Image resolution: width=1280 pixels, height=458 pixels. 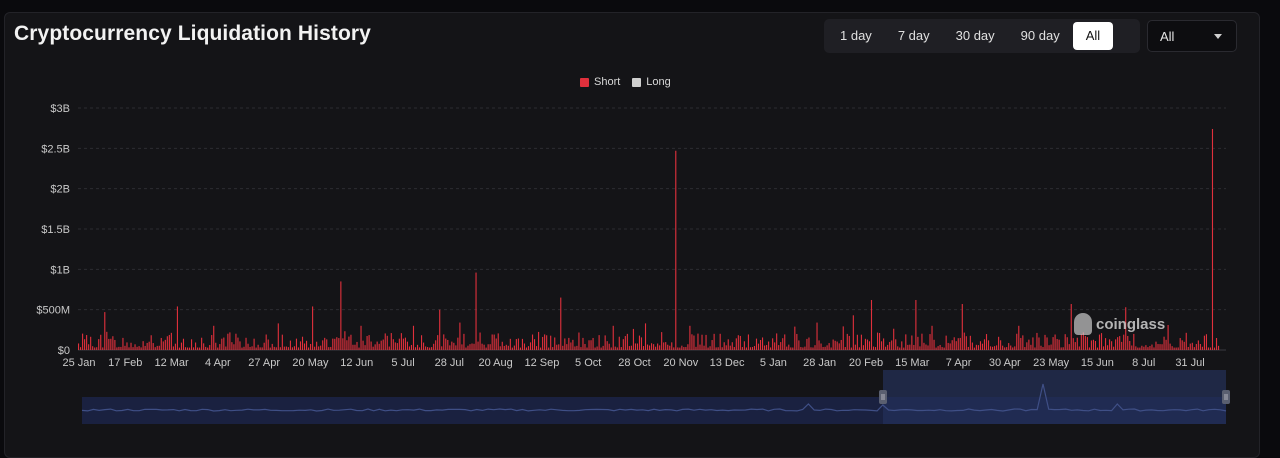 I want to click on x-tick-label: 20 Feb, so click(x=866, y=363).